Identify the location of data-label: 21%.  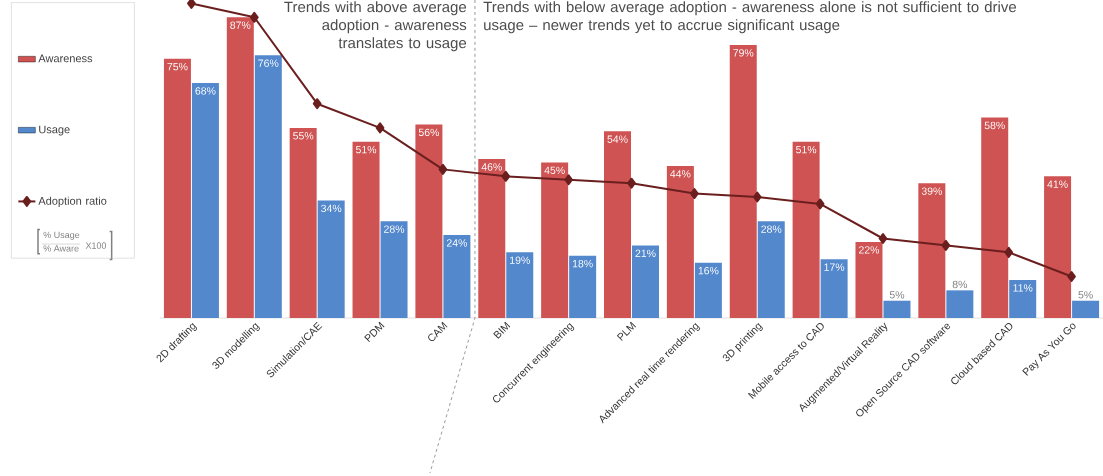
(645, 253).